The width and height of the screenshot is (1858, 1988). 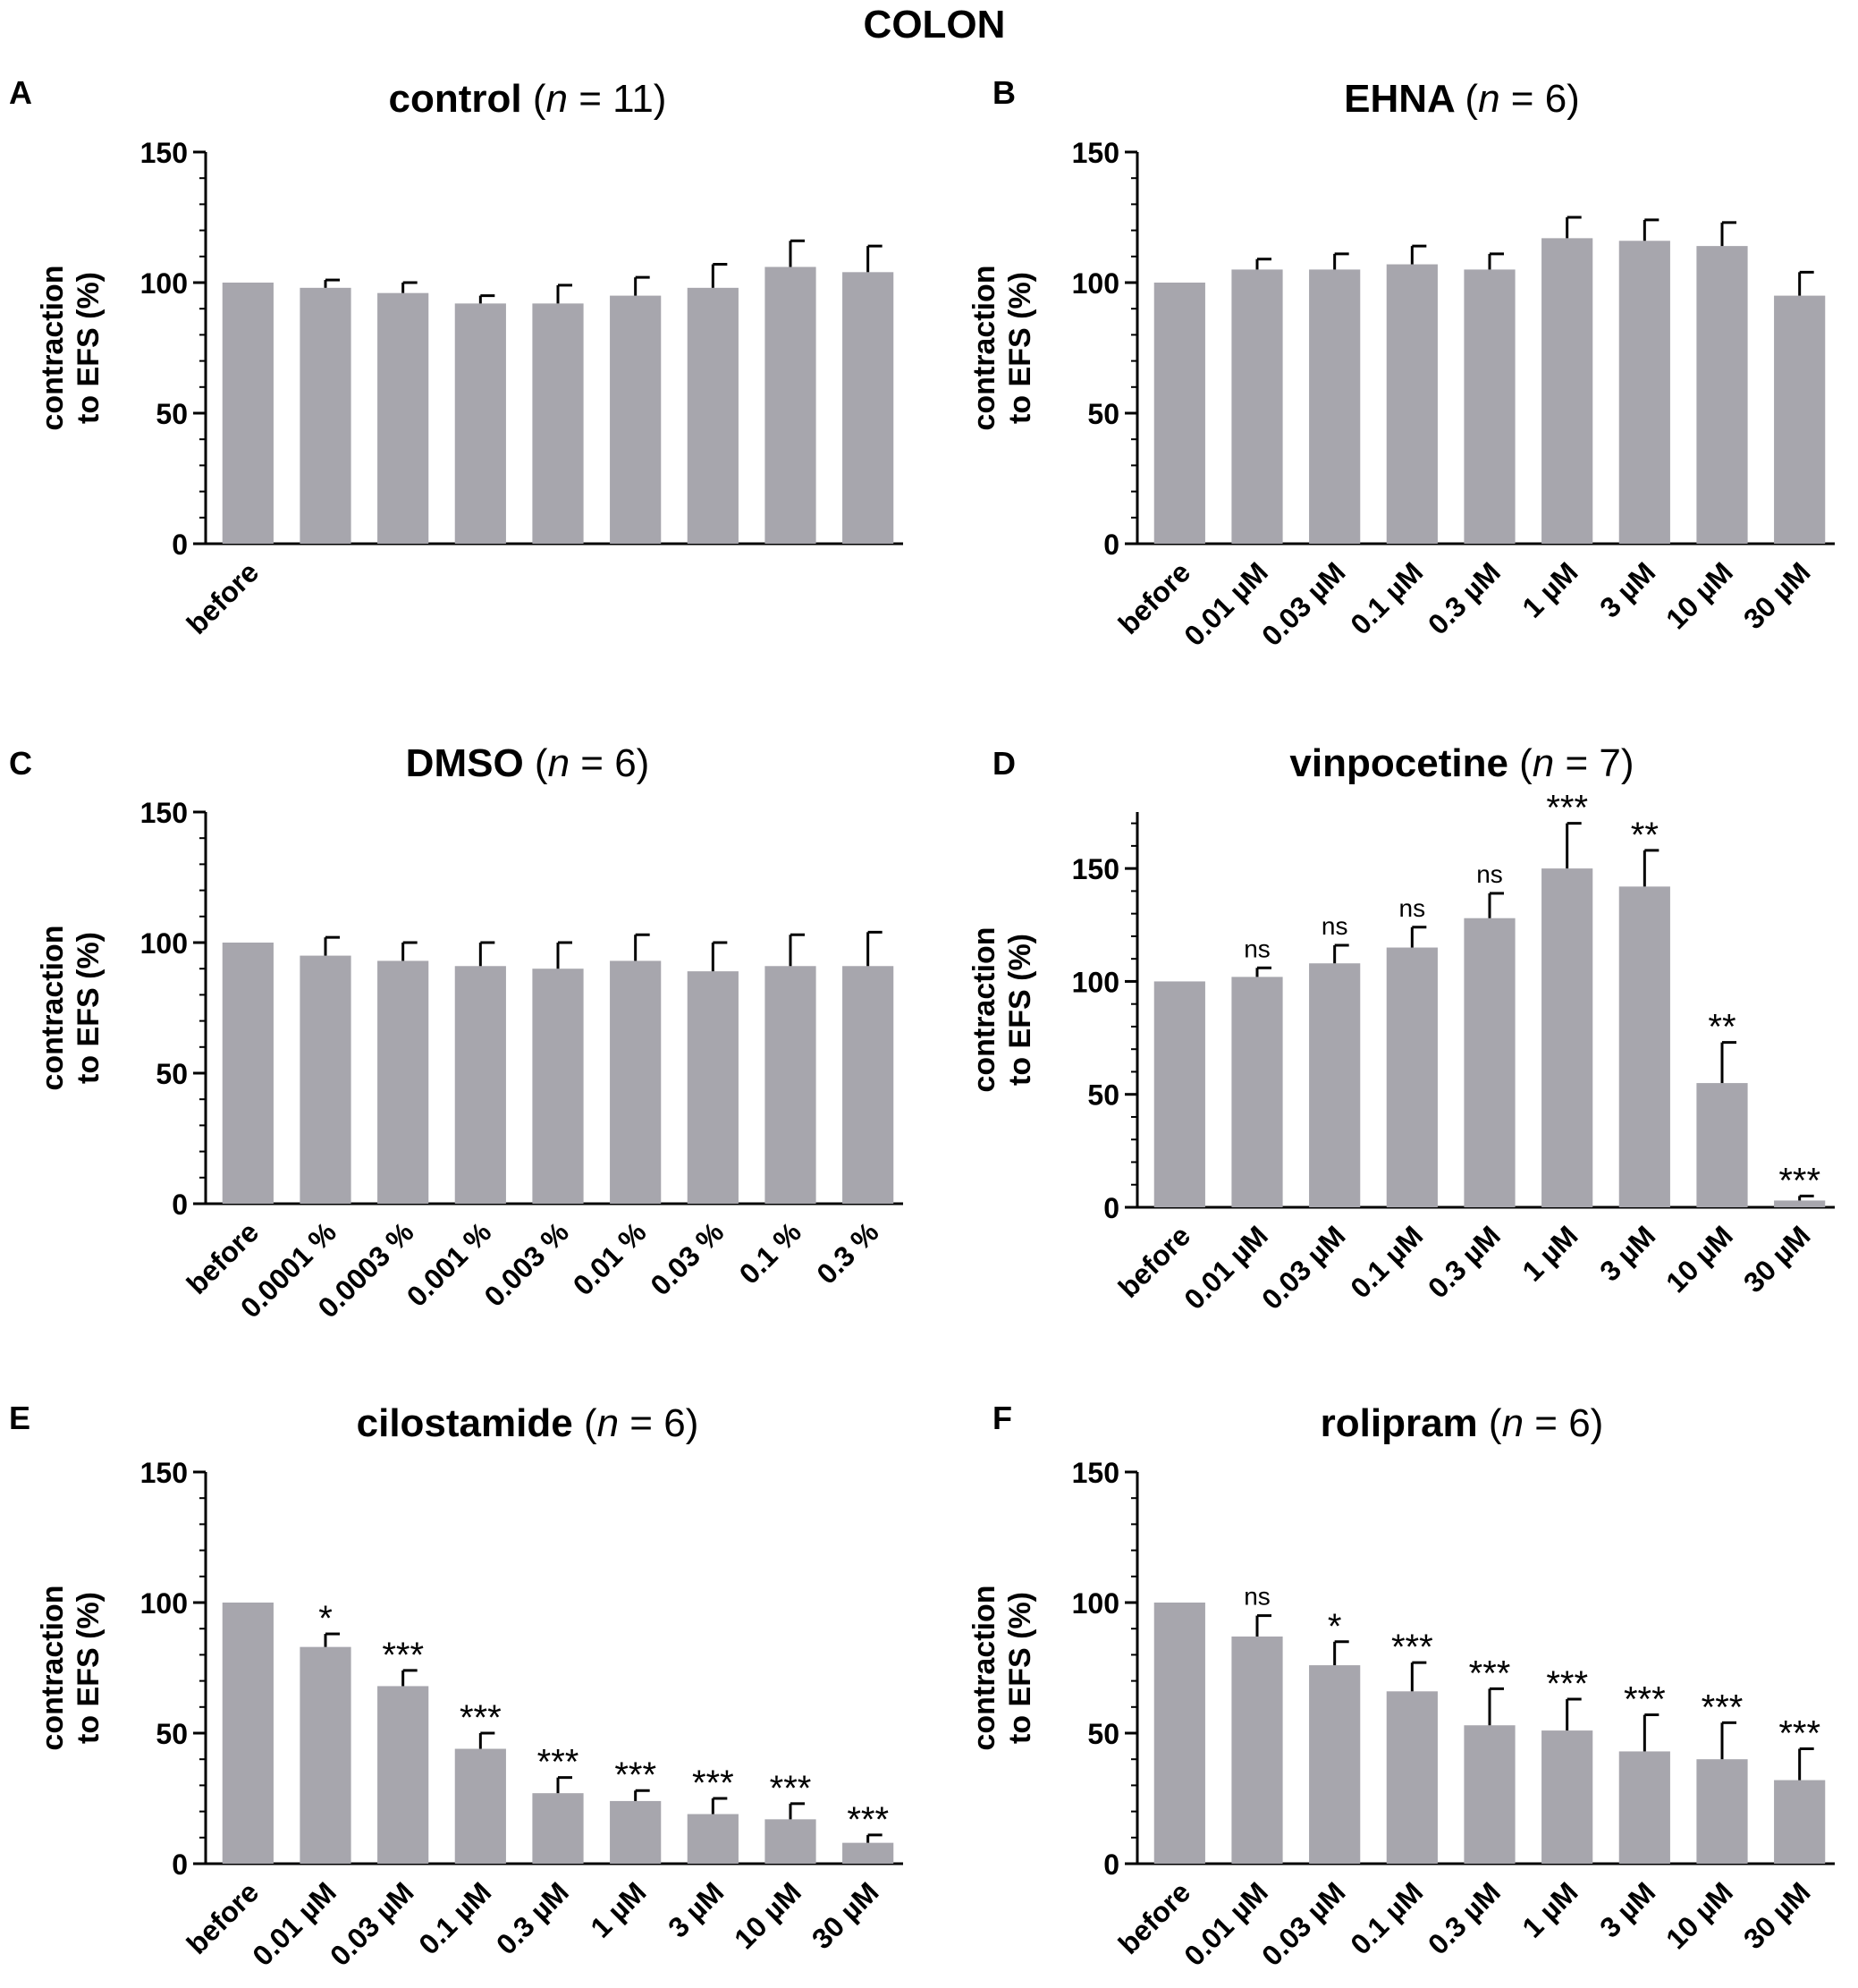 I want to click on panel-letter: F, so click(x=1002, y=1418).